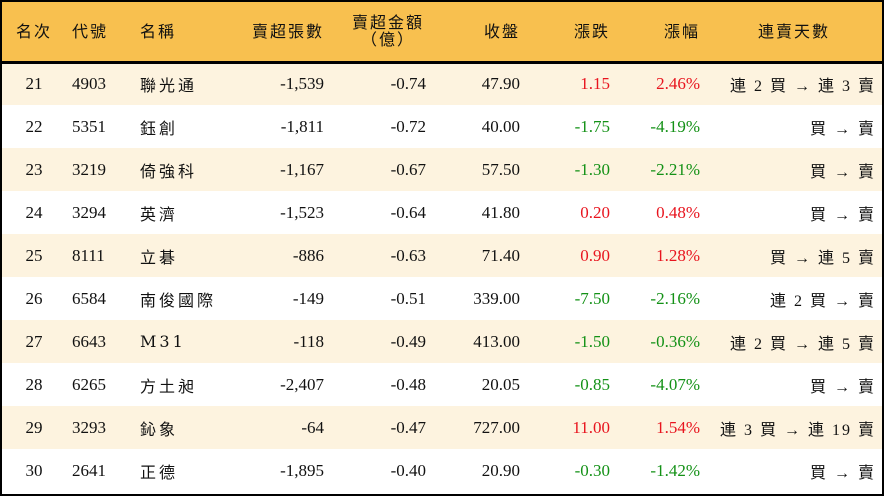 The image size is (884, 496). I want to click on cell-close: 71.40, so click(500, 255).